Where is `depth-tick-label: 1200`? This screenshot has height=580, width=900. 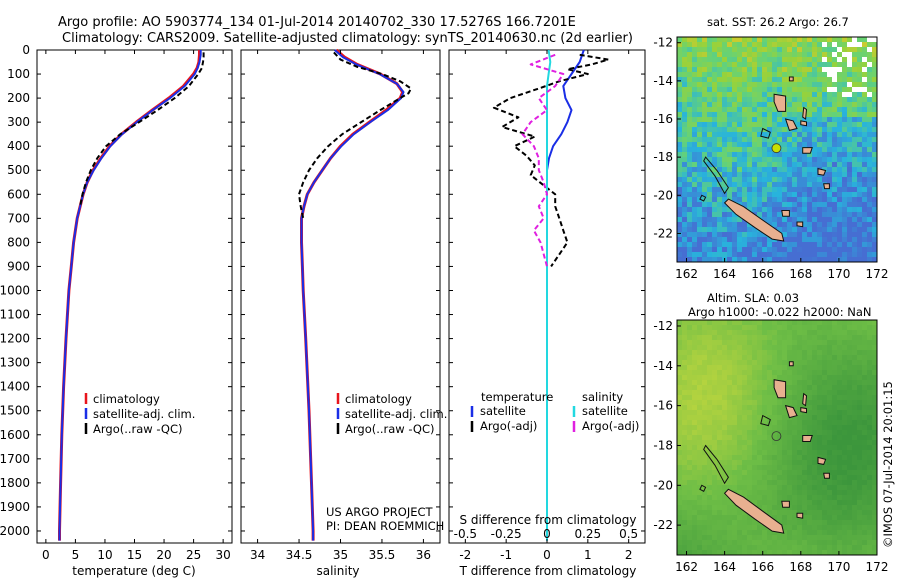
depth-tick-label: 1200 is located at coordinates (15, 339).